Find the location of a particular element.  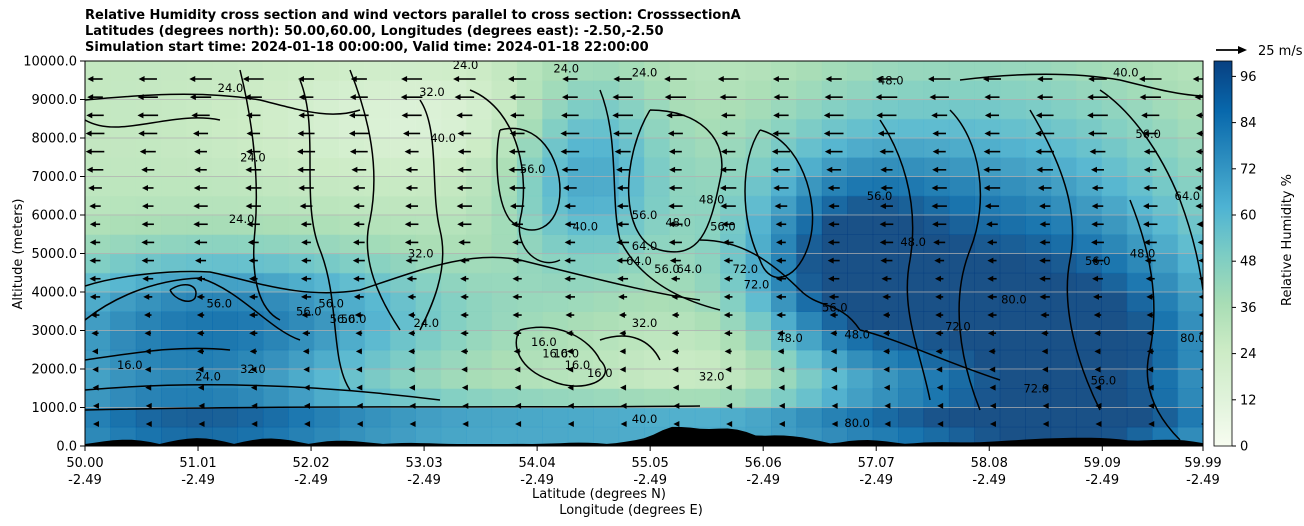

contour-label: 40.0 is located at coordinates (443, 138).